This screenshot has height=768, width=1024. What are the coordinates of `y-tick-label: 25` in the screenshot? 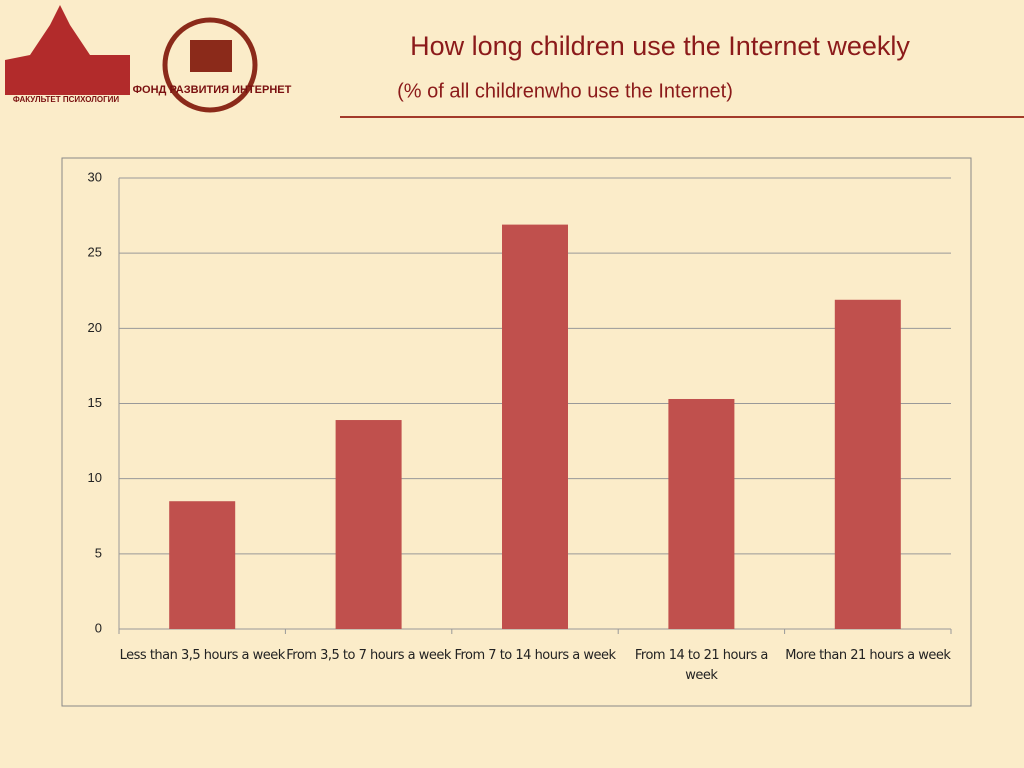 It's located at (95, 252).